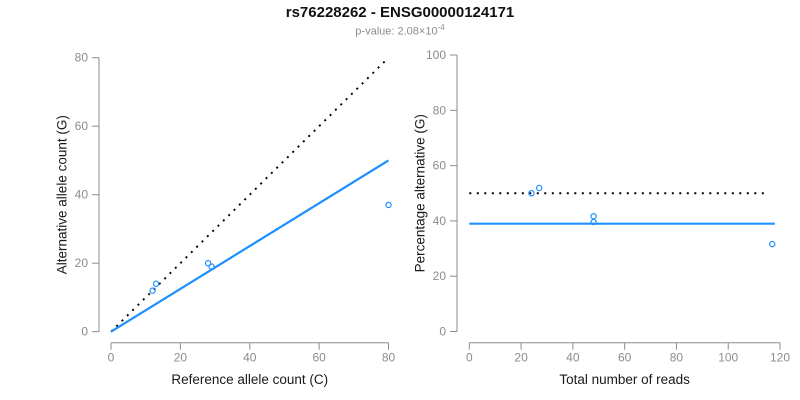  I want to click on plot-subtitle: p-value: 2.08×10-4, so click(400, 30).